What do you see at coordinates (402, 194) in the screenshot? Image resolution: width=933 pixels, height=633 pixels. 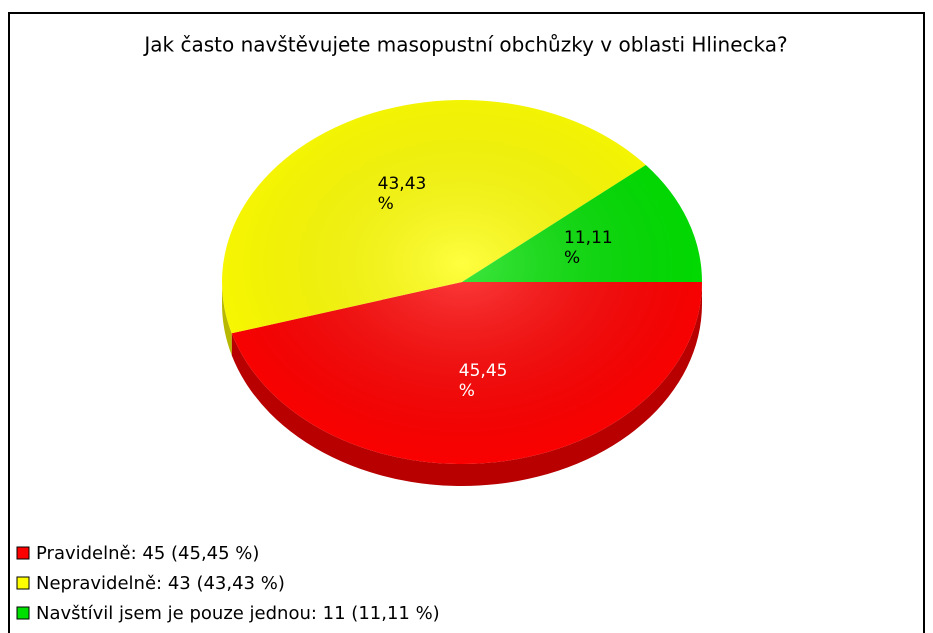 I see `data-label: 43,43%` at bounding box center [402, 194].